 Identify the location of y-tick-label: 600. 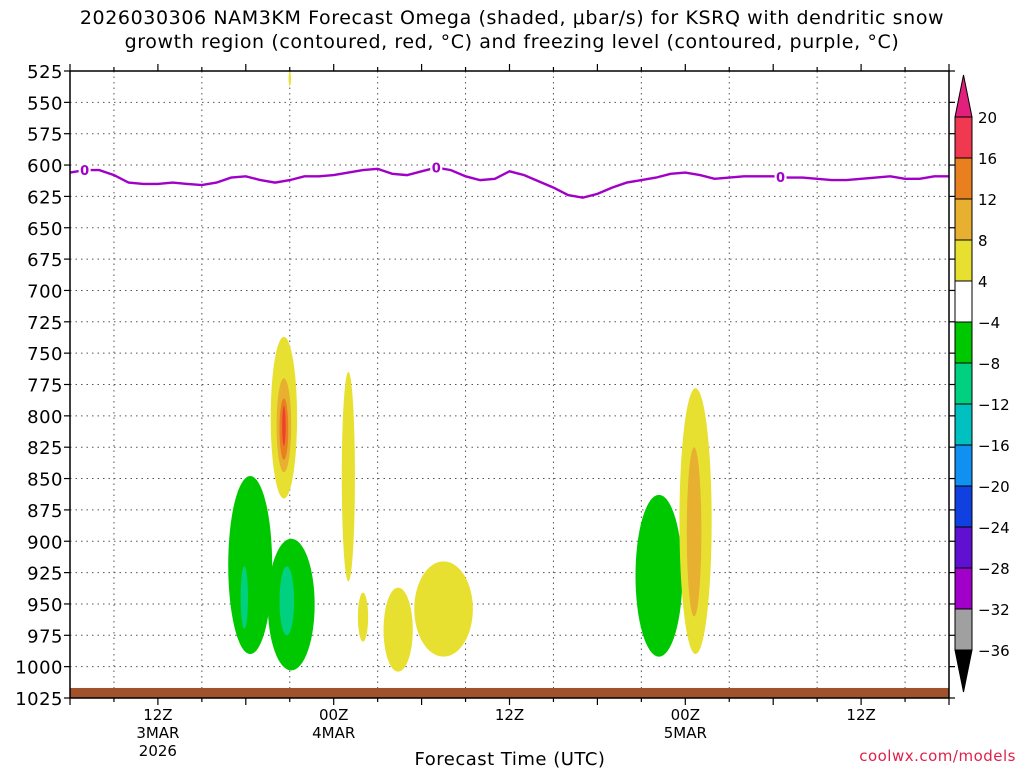
(45, 166).